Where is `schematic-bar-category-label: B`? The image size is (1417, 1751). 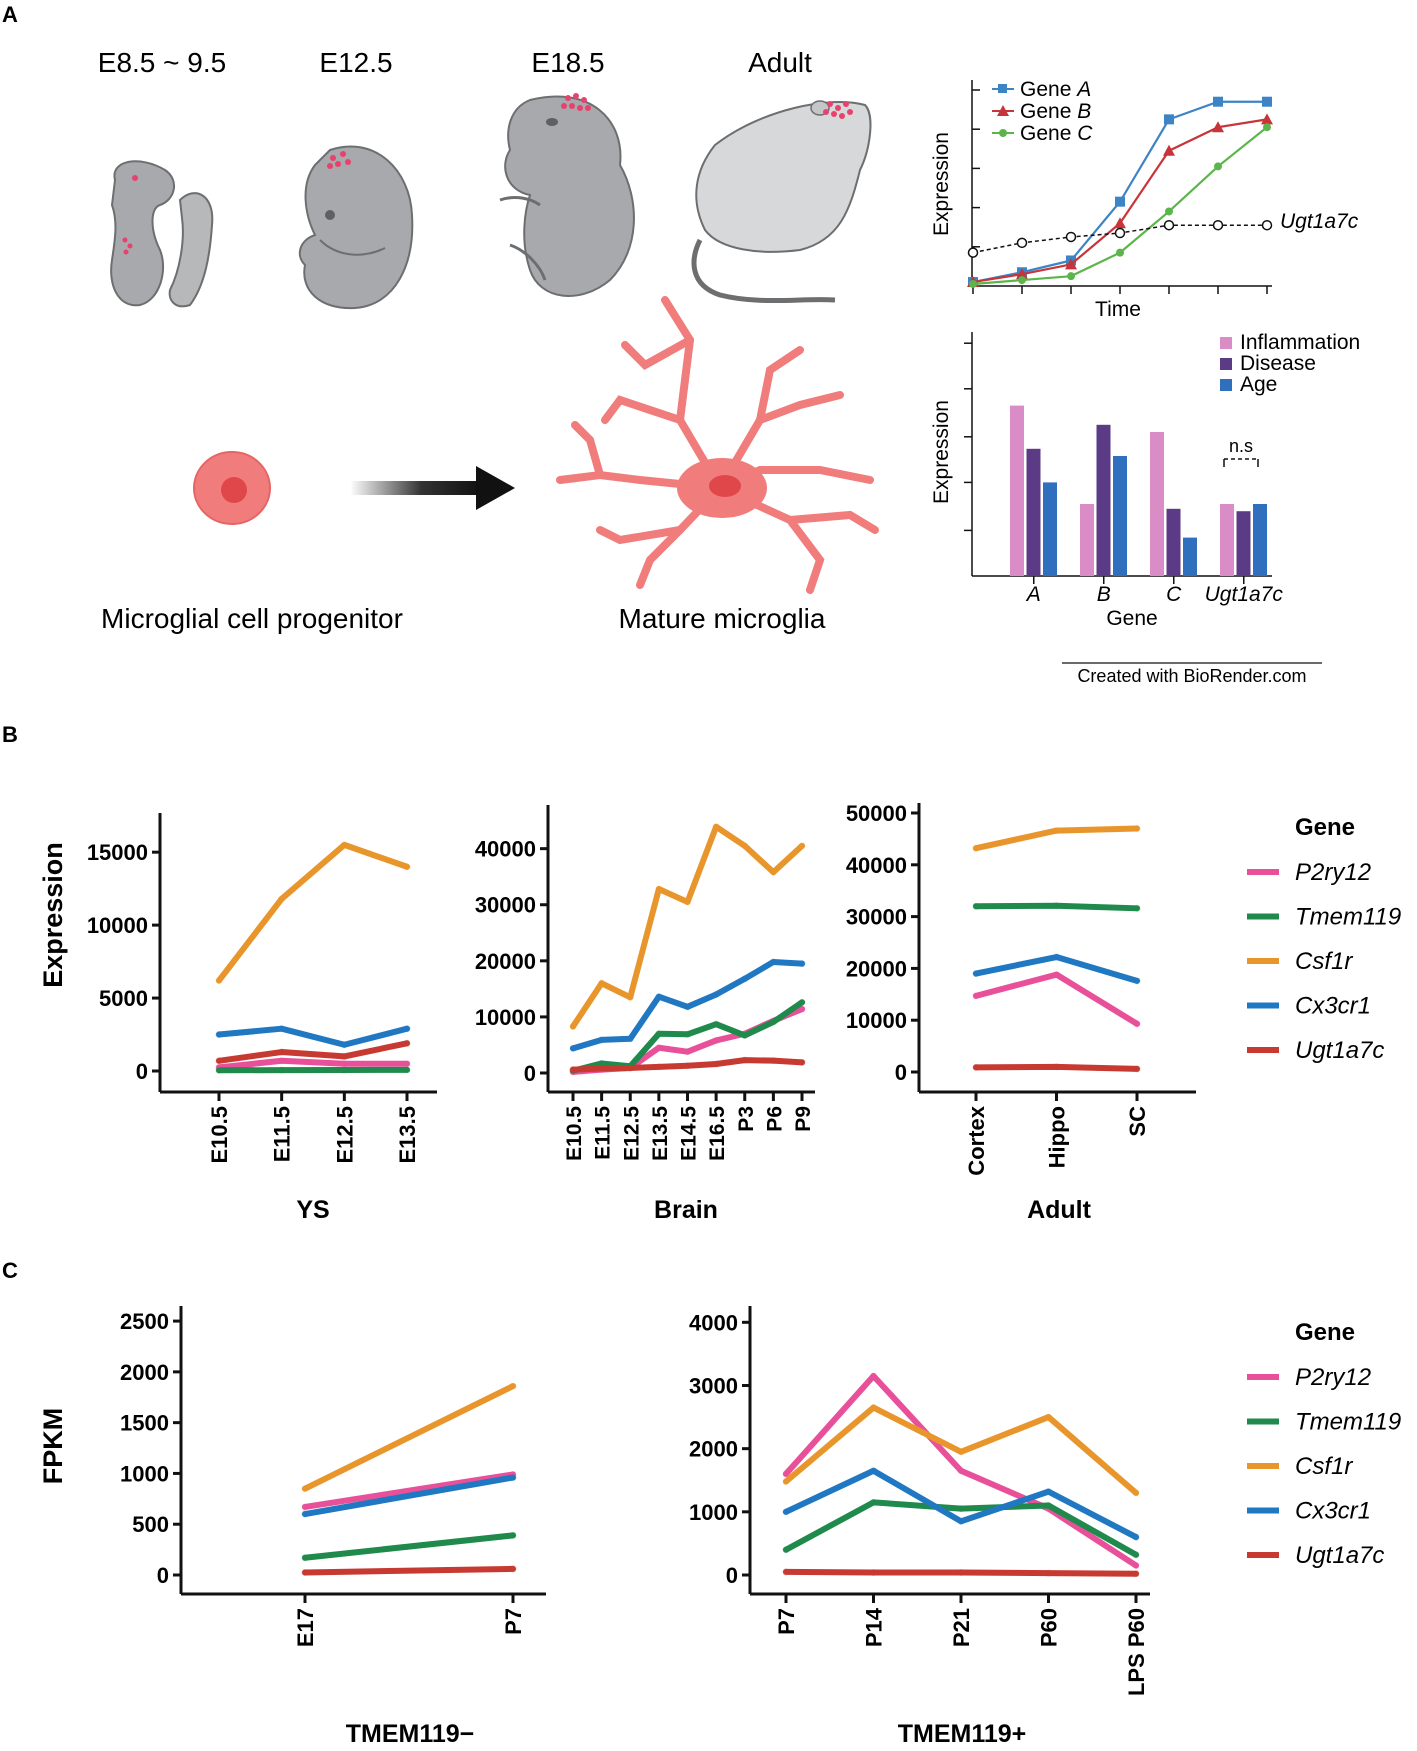
schematic-bar-category-label: B is located at coordinates (1104, 594).